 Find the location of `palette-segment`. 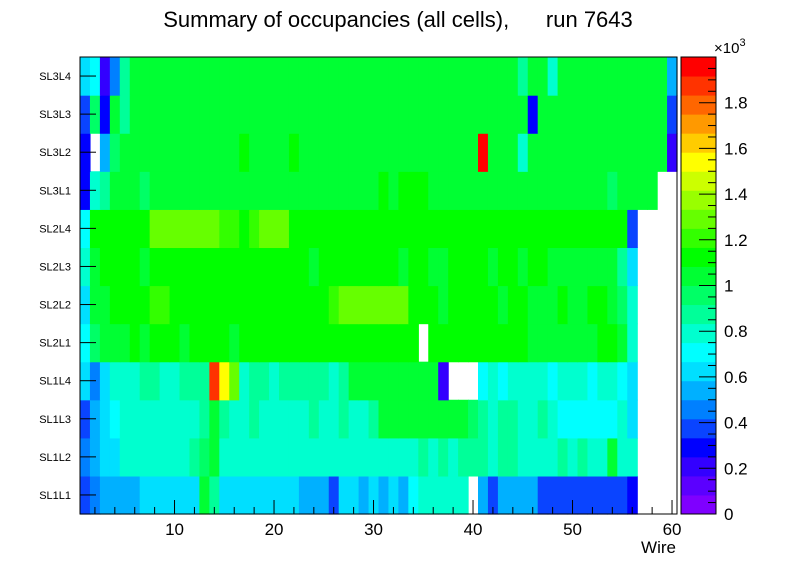

palette-segment is located at coordinates (698, 428).